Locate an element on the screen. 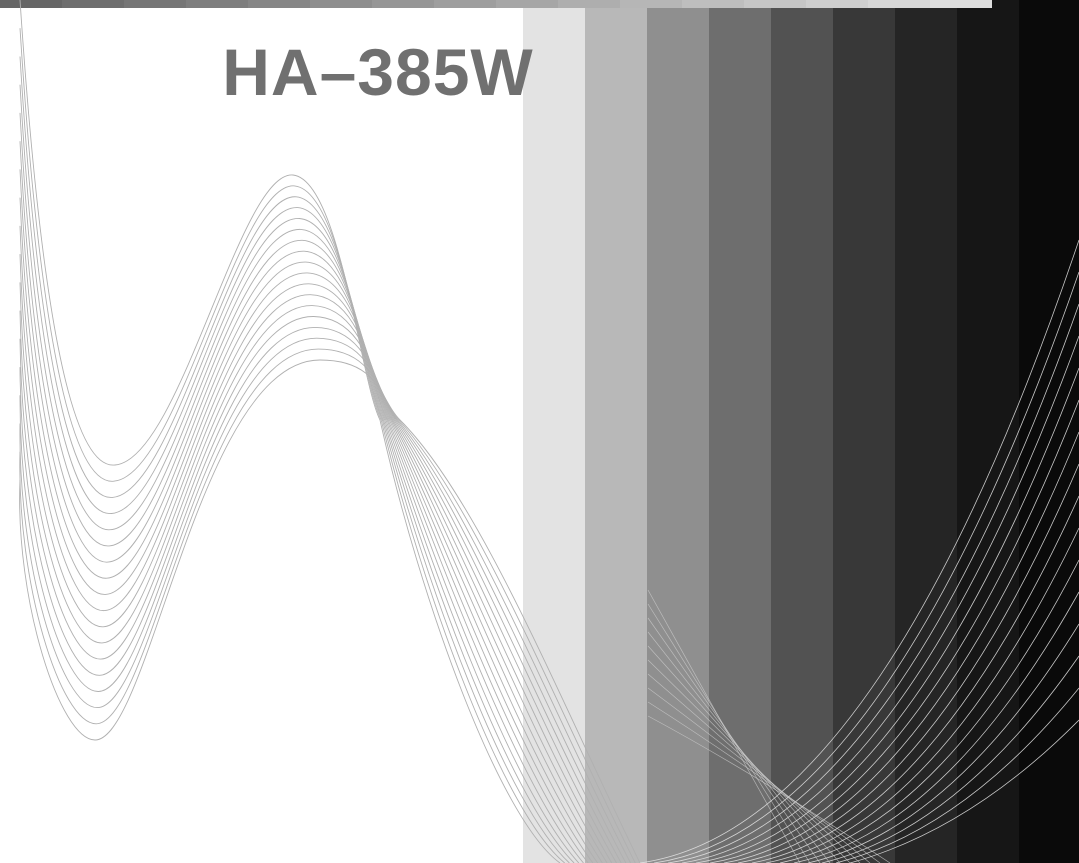  product-title: HA–385W is located at coordinates (377, 72).